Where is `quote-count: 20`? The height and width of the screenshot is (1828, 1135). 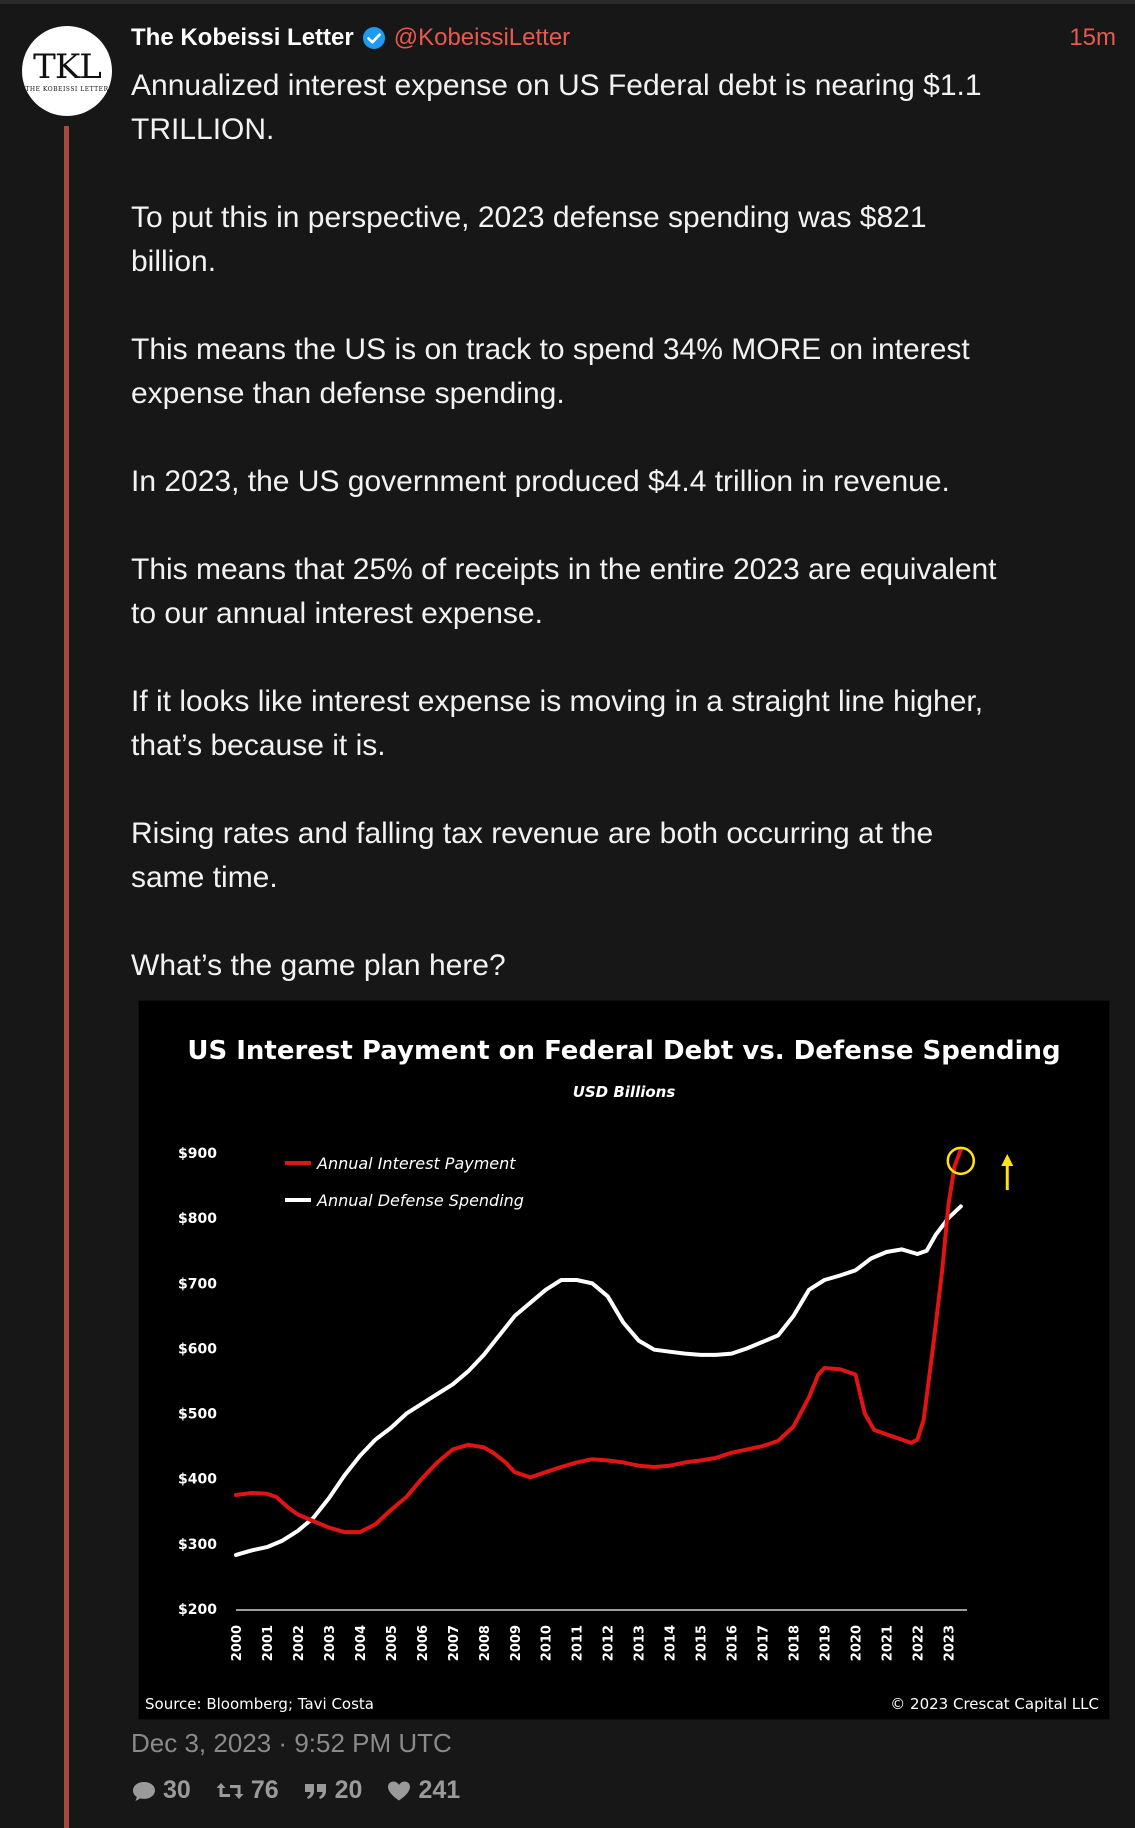 quote-count: 20 is located at coordinates (348, 1790).